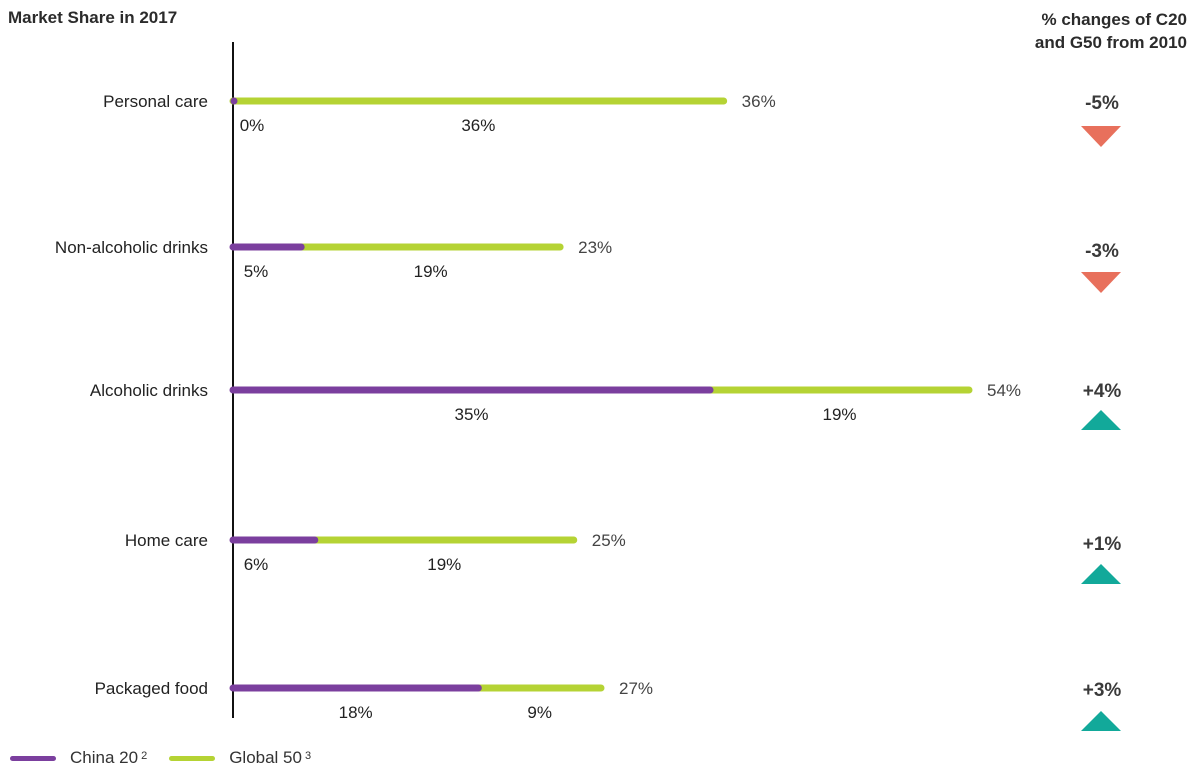 The height and width of the screenshot is (774, 1197). What do you see at coordinates (93, 17) in the screenshot?
I see `chart-title: Market Share in 2017` at bounding box center [93, 17].